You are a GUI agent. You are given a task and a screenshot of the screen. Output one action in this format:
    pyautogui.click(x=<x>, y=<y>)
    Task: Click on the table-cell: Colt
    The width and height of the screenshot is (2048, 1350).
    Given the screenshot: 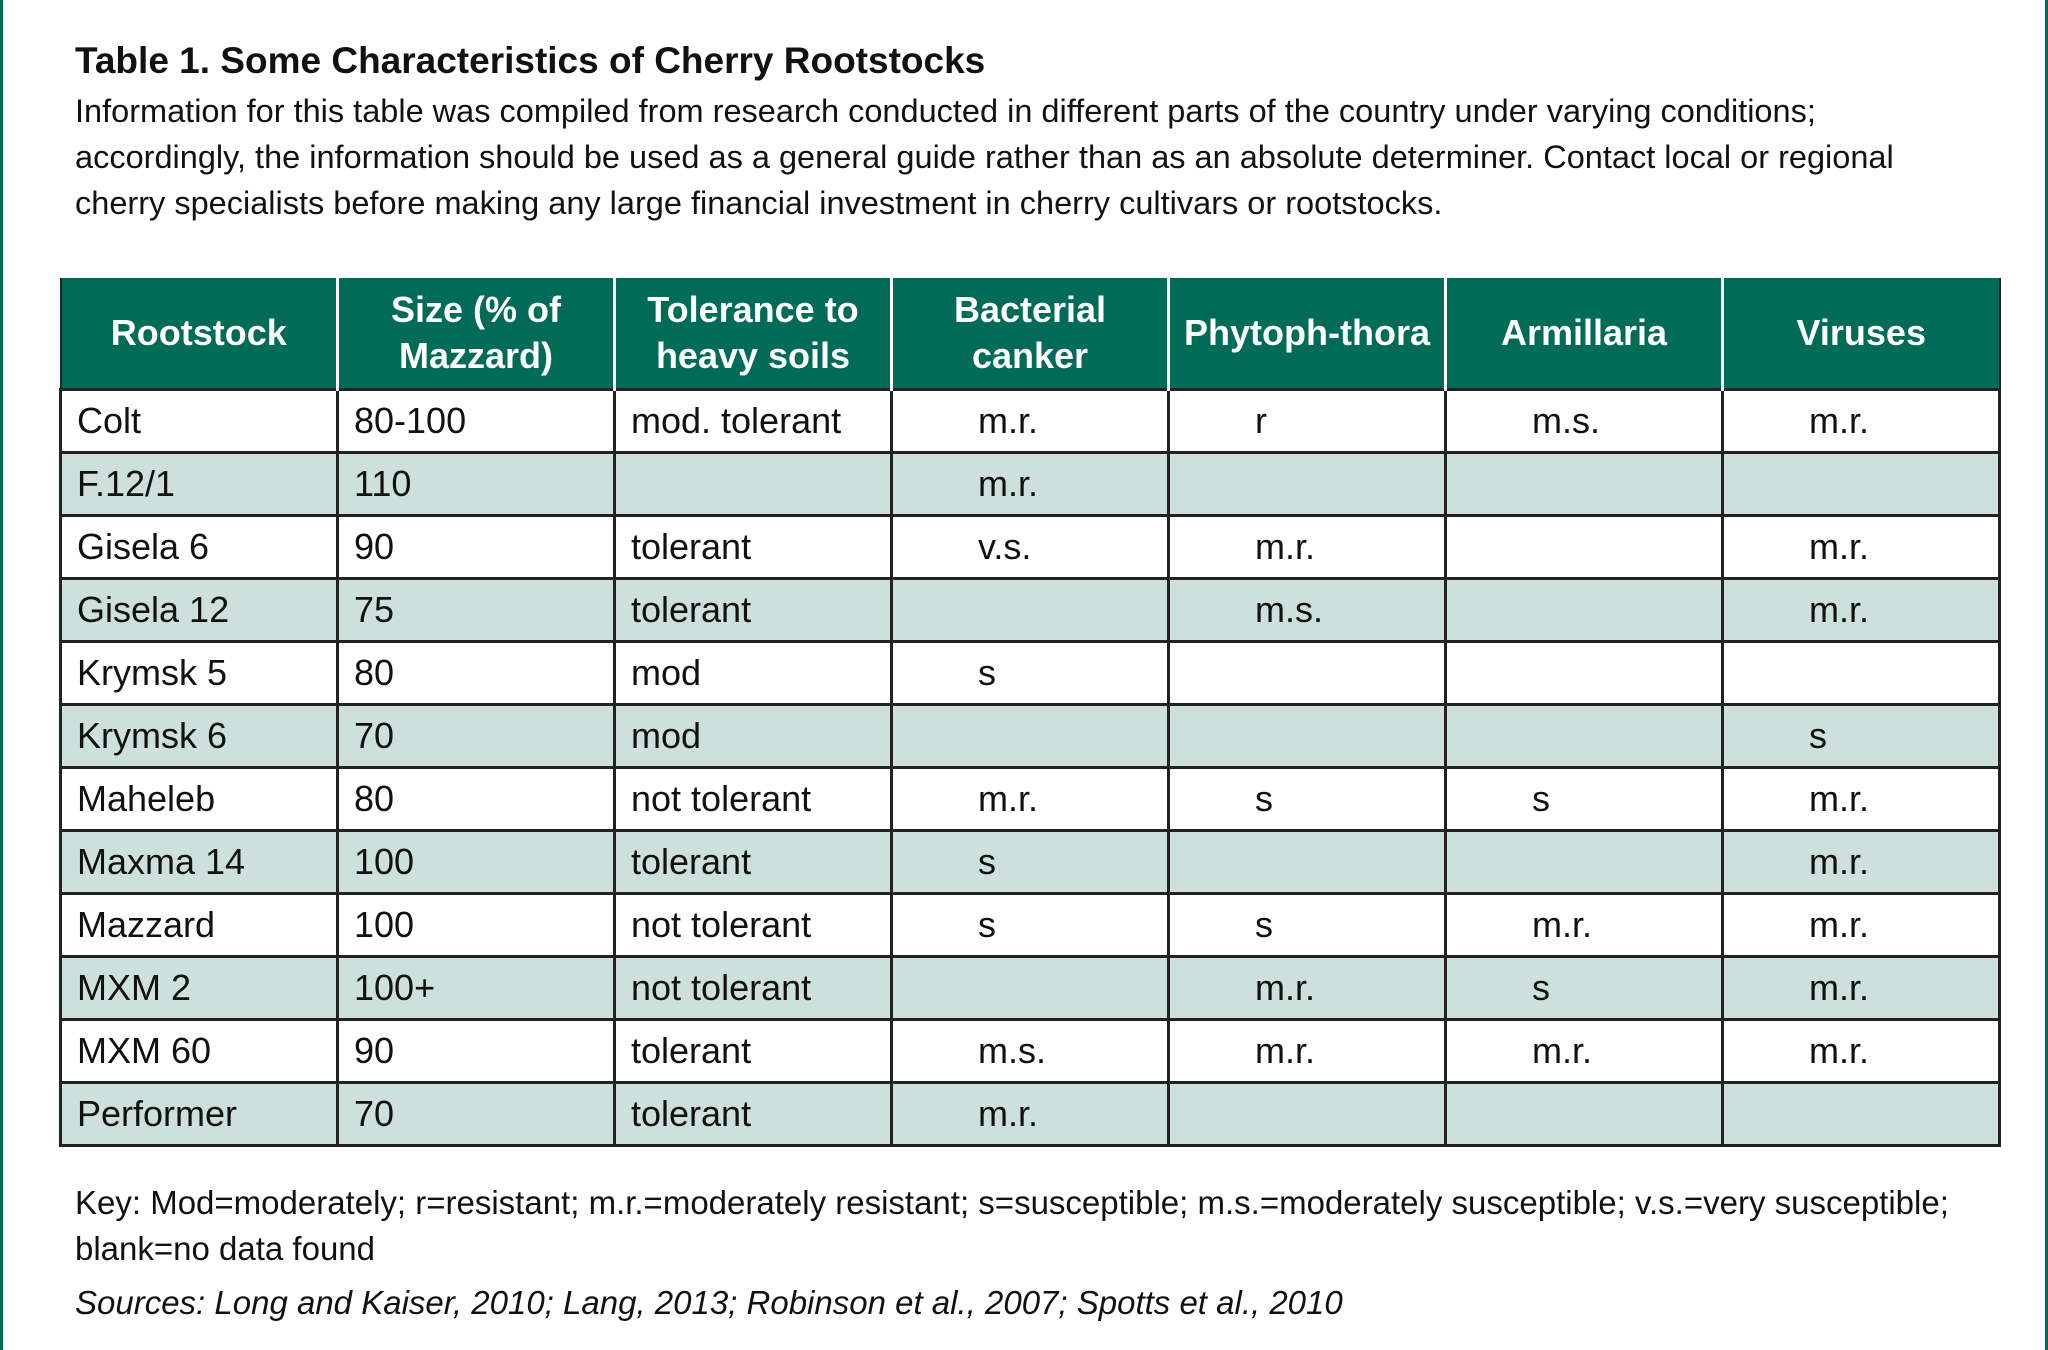 What is the action you would take?
    pyautogui.click(x=199, y=421)
    